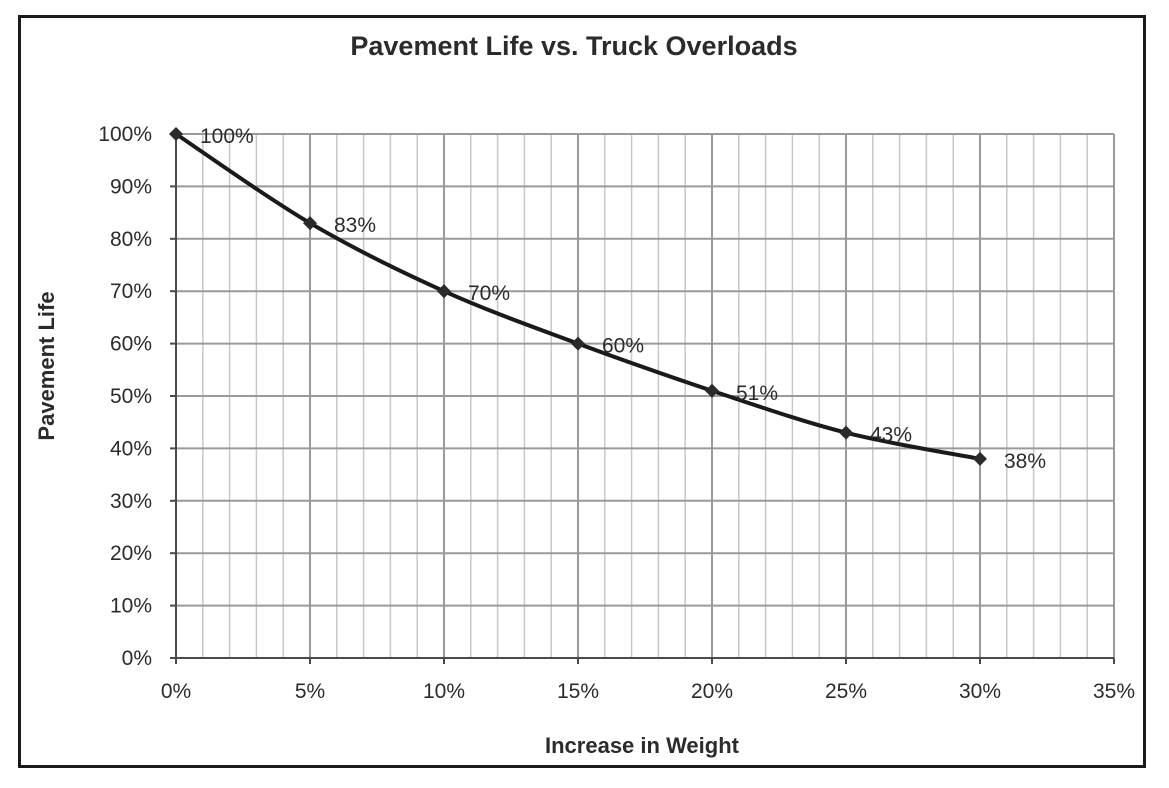  I want to click on x-tick-label: 5%, so click(310, 691).